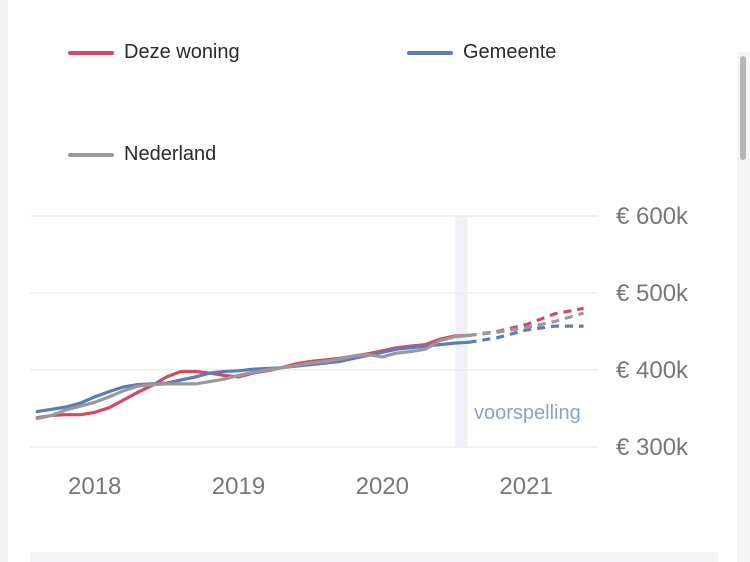 This screenshot has height=562, width=750. What do you see at coordinates (4, 281) in the screenshot?
I see `left-edge` at bounding box center [4, 281].